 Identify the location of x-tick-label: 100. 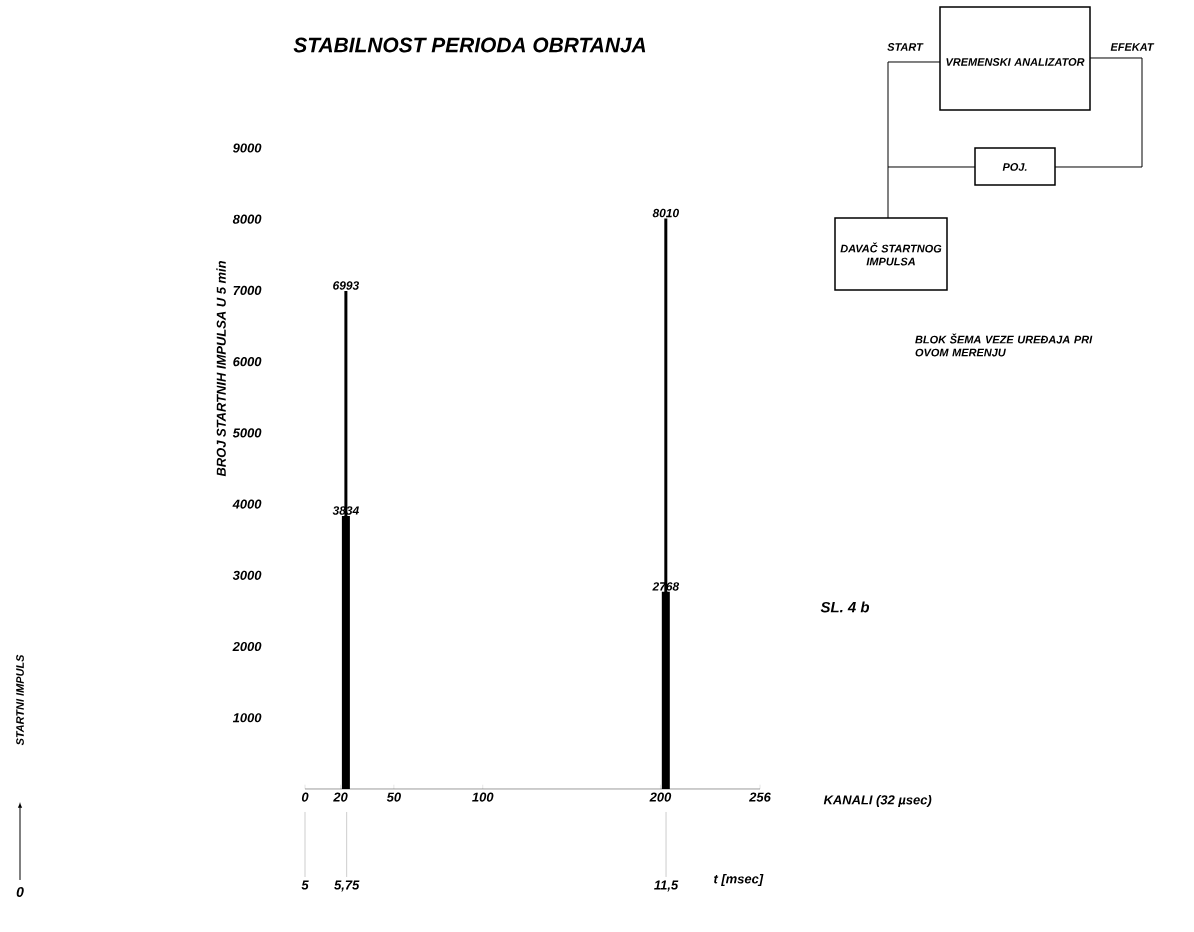
(483, 797).